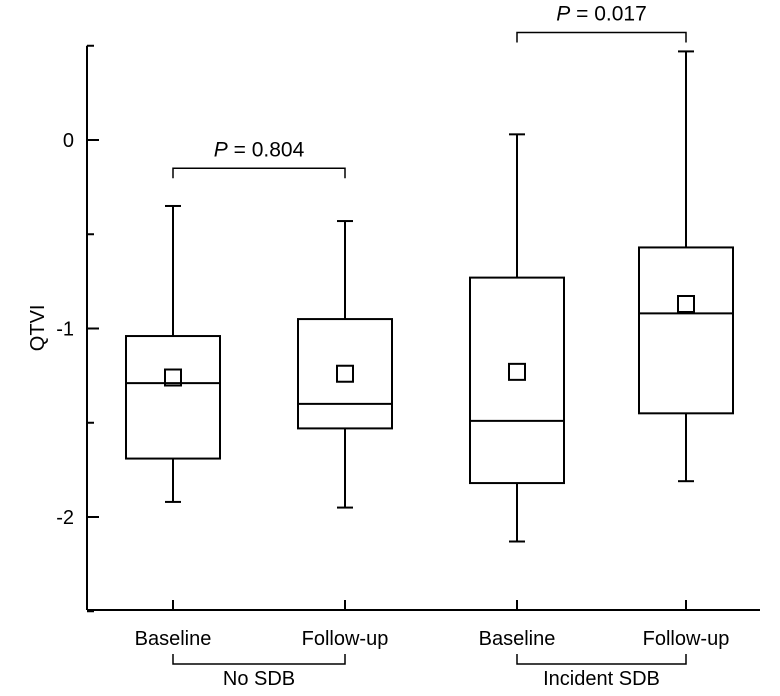  Describe the element at coordinates (259, 679) in the screenshot. I see `group-label: No SDB` at that location.